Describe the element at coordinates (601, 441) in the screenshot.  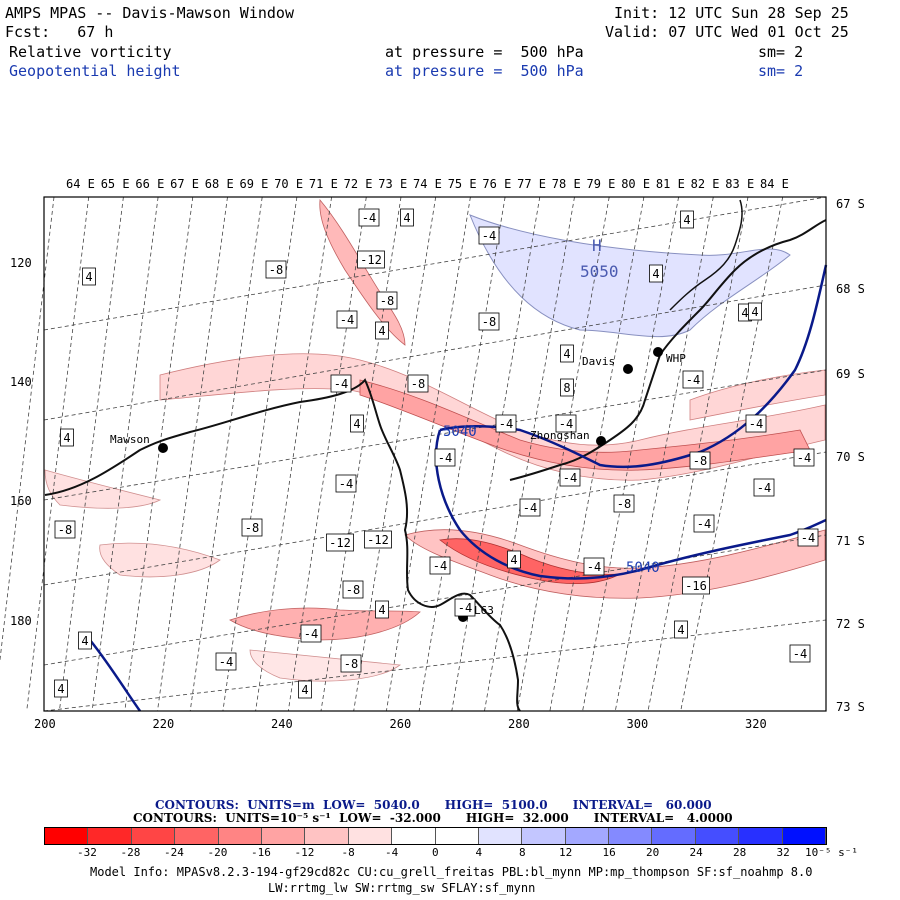
I see `station-zhongshan` at that location.